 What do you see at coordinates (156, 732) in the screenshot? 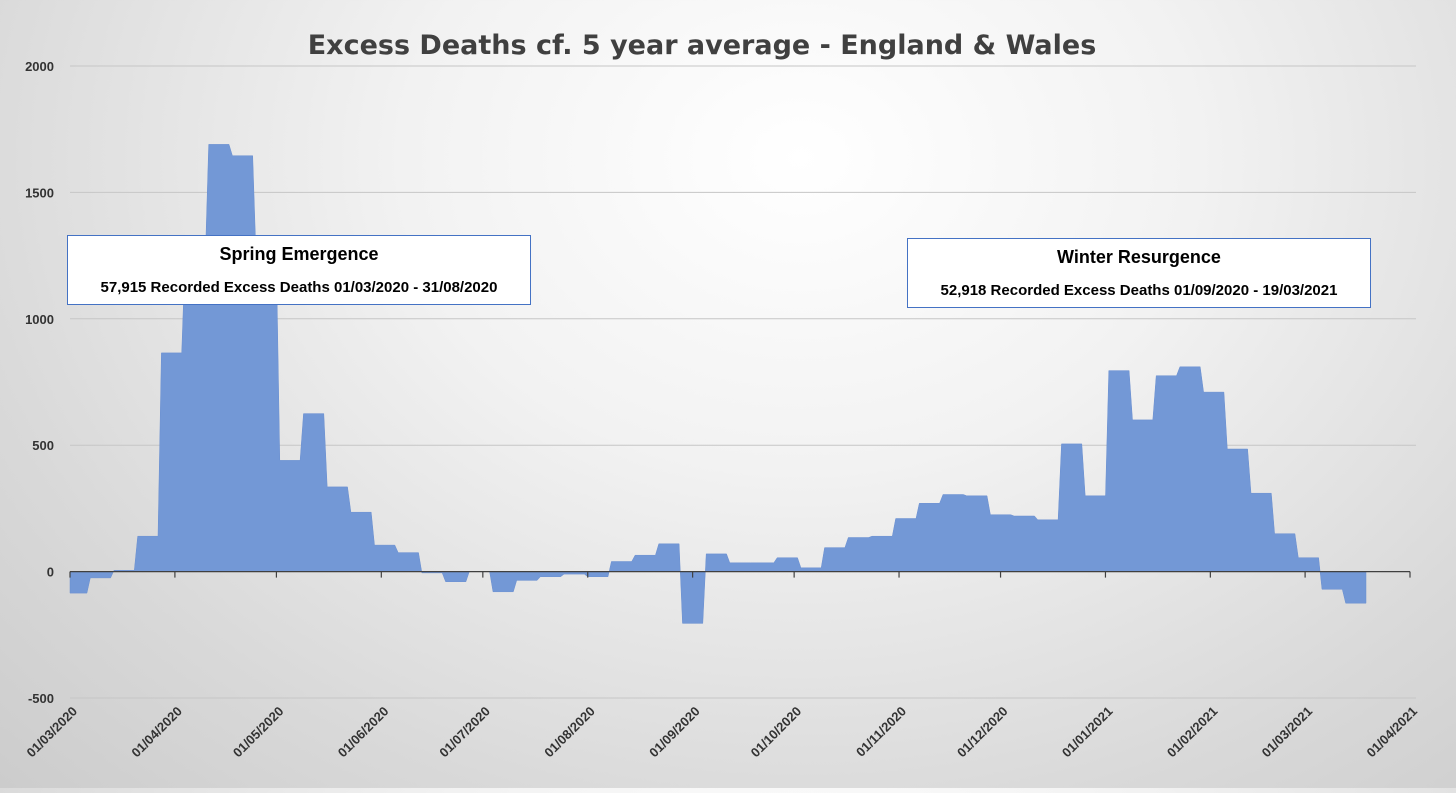
I see `xtick-label-1: 01/04/2020` at bounding box center [156, 732].